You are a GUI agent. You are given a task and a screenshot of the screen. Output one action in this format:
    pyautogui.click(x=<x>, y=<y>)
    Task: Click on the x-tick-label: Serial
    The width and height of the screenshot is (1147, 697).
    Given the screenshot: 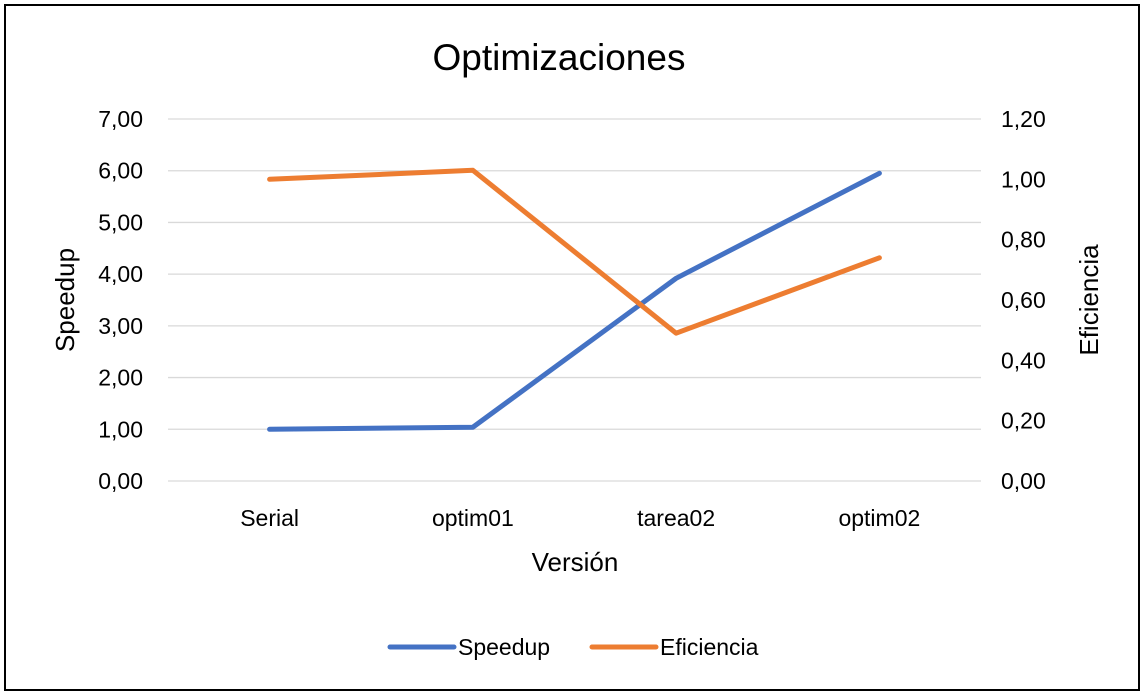 What is the action you would take?
    pyautogui.click(x=269, y=518)
    